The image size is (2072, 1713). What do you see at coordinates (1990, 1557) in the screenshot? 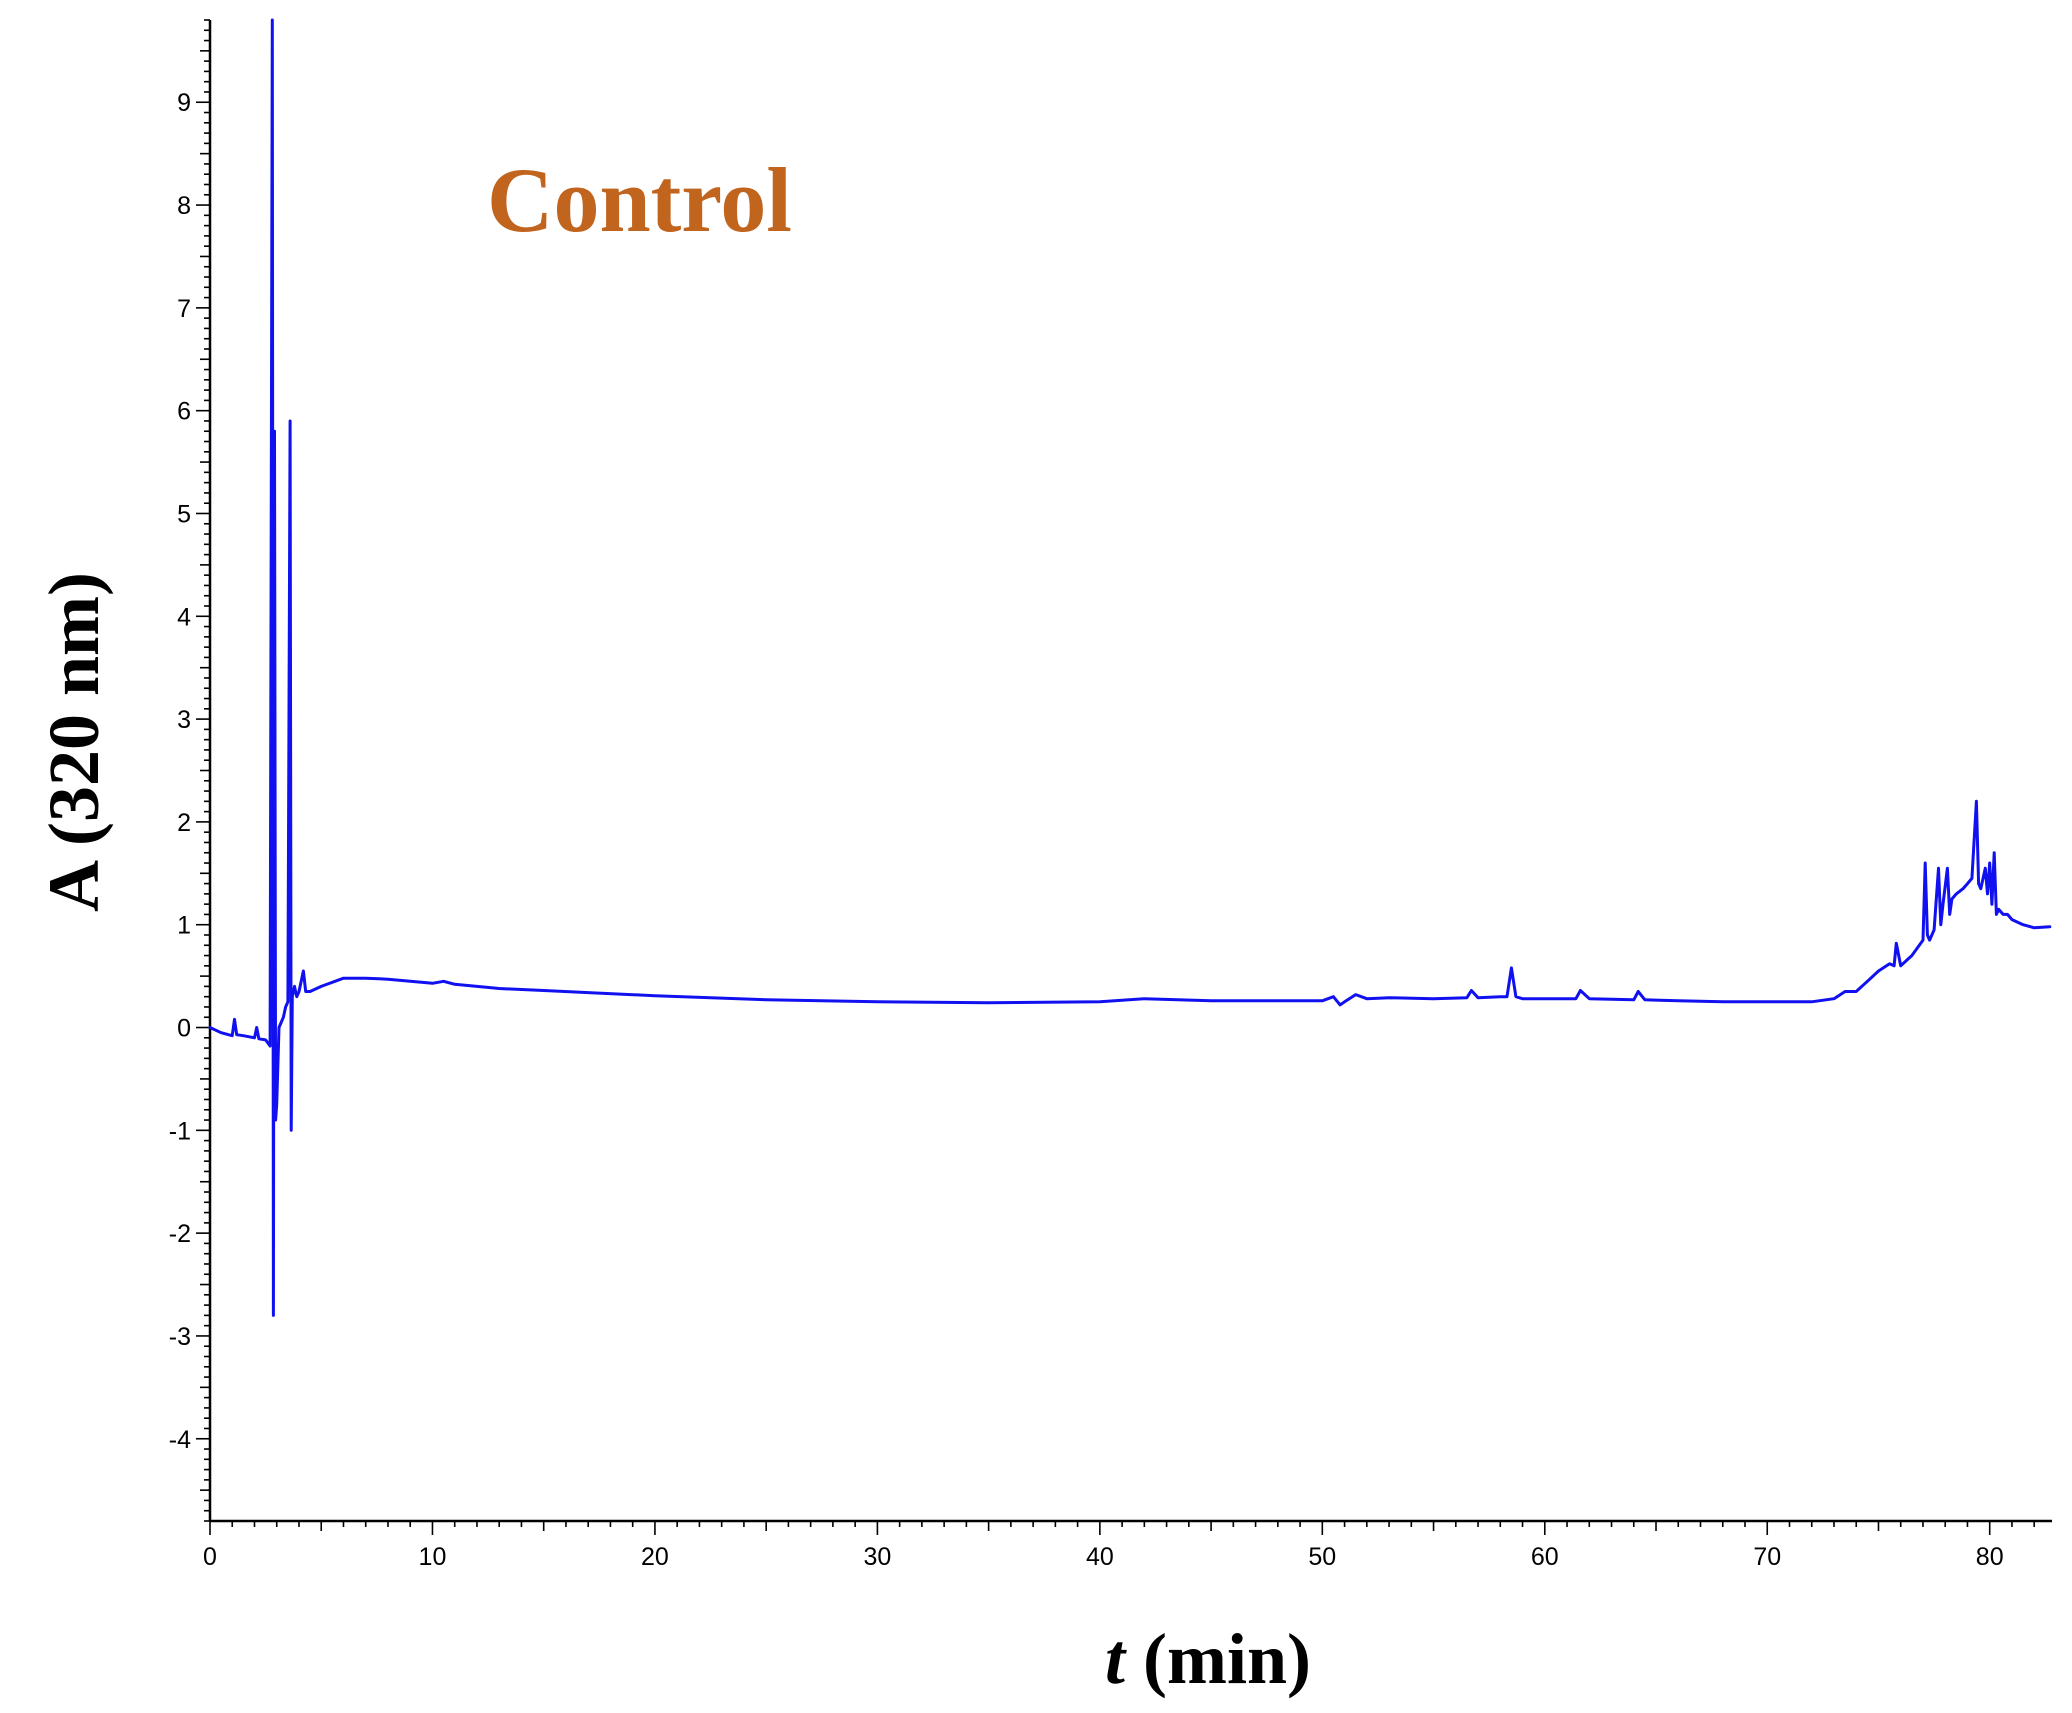
I see `x-tick-label: 80` at bounding box center [1990, 1557].